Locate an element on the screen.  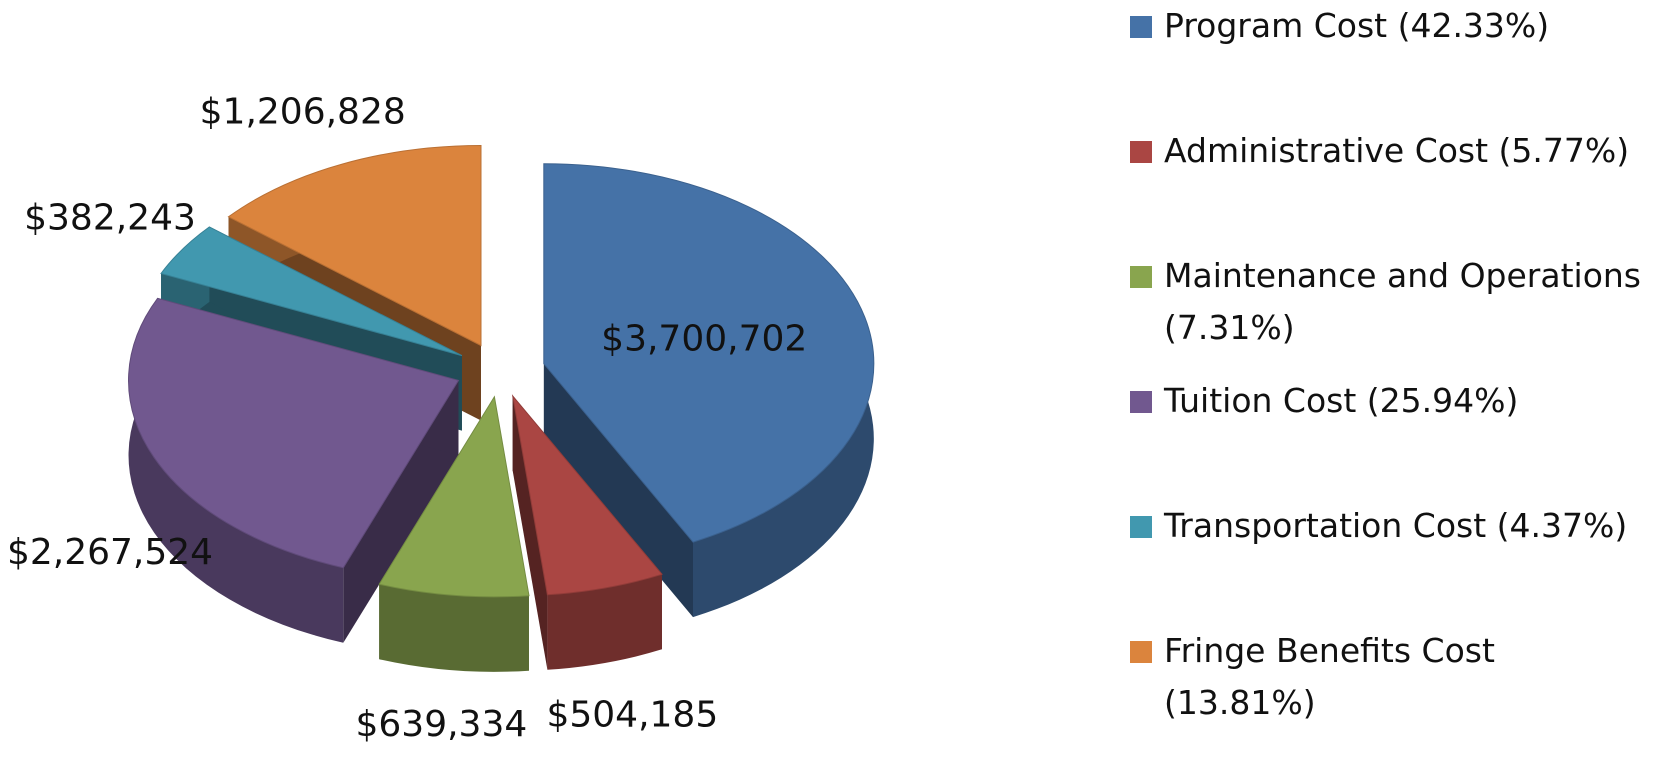
legend-label: Tuition Cost (25.94%) is located at coordinates (1341, 400).